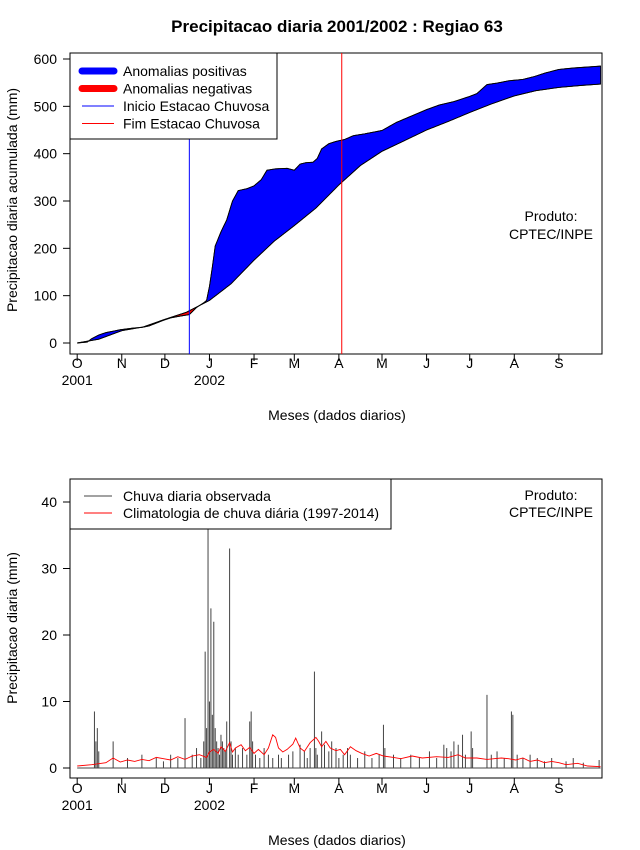 The height and width of the screenshot is (850, 640). Describe the element at coordinates (551, 512) in the screenshot. I see `daily-producer-name: CPTEC/INPE` at that location.